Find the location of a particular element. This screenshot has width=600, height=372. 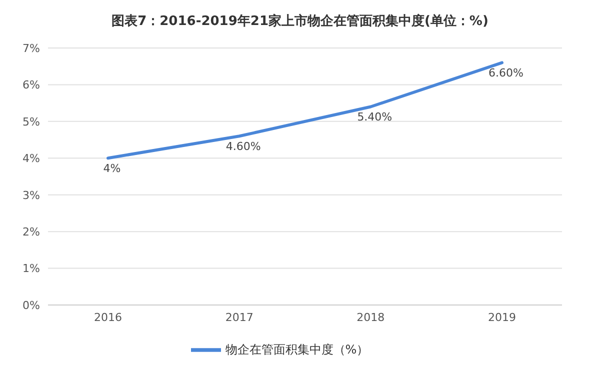

x-tick-label: 2019 is located at coordinates (502, 317).